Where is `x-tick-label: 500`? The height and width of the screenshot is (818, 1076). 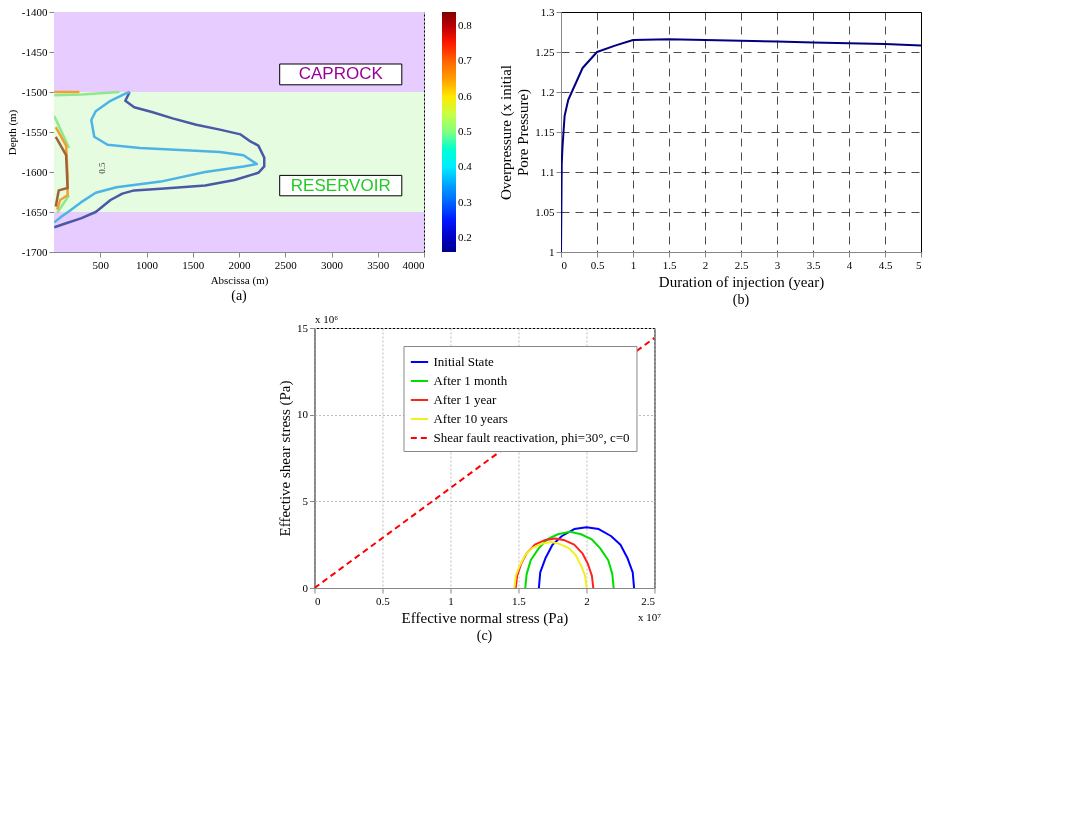 x-tick-label: 500 is located at coordinates (101, 264).